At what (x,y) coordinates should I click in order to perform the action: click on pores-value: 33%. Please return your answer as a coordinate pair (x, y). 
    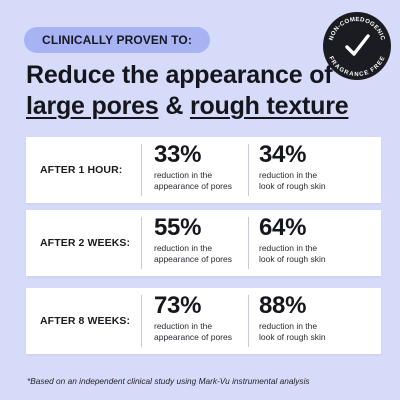
    Looking at the image, I should click on (178, 154).